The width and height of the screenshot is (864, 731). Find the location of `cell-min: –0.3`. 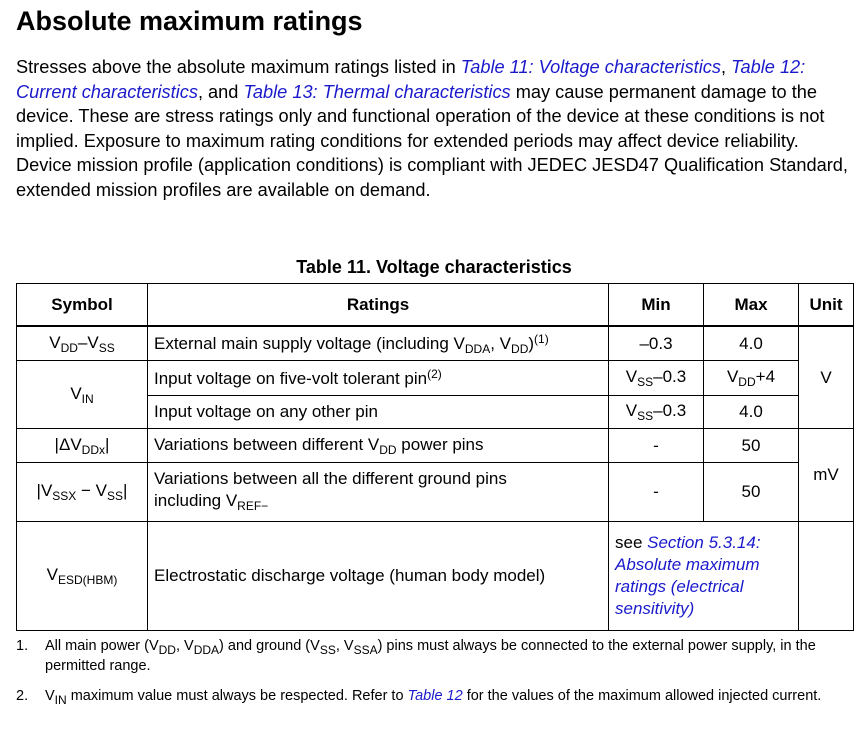

cell-min: –0.3 is located at coordinates (656, 343).